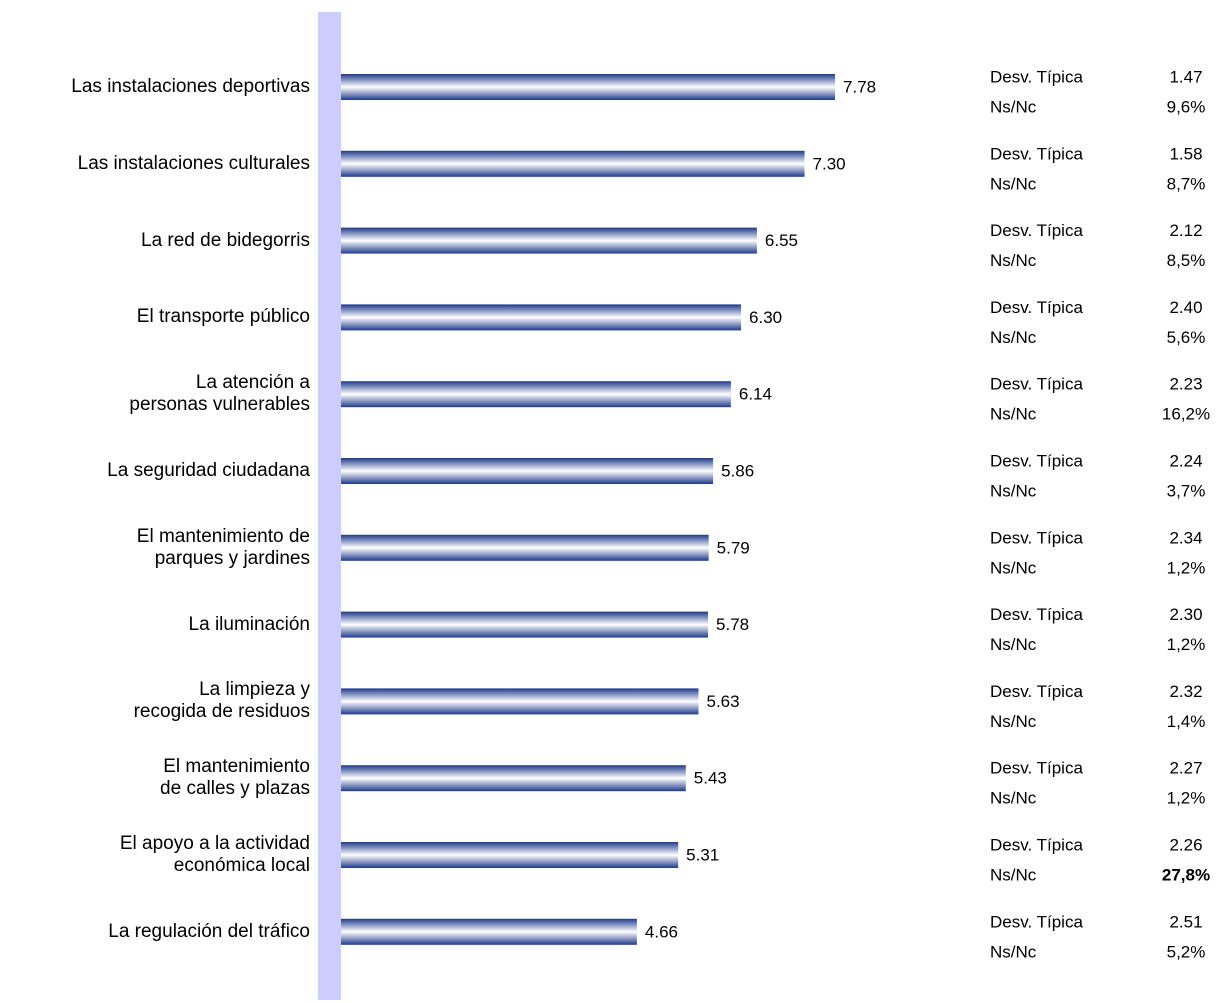 The width and height of the screenshot is (1224, 1003). Describe the element at coordinates (710, 778) in the screenshot. I see `value-label: 5.43` at that location.